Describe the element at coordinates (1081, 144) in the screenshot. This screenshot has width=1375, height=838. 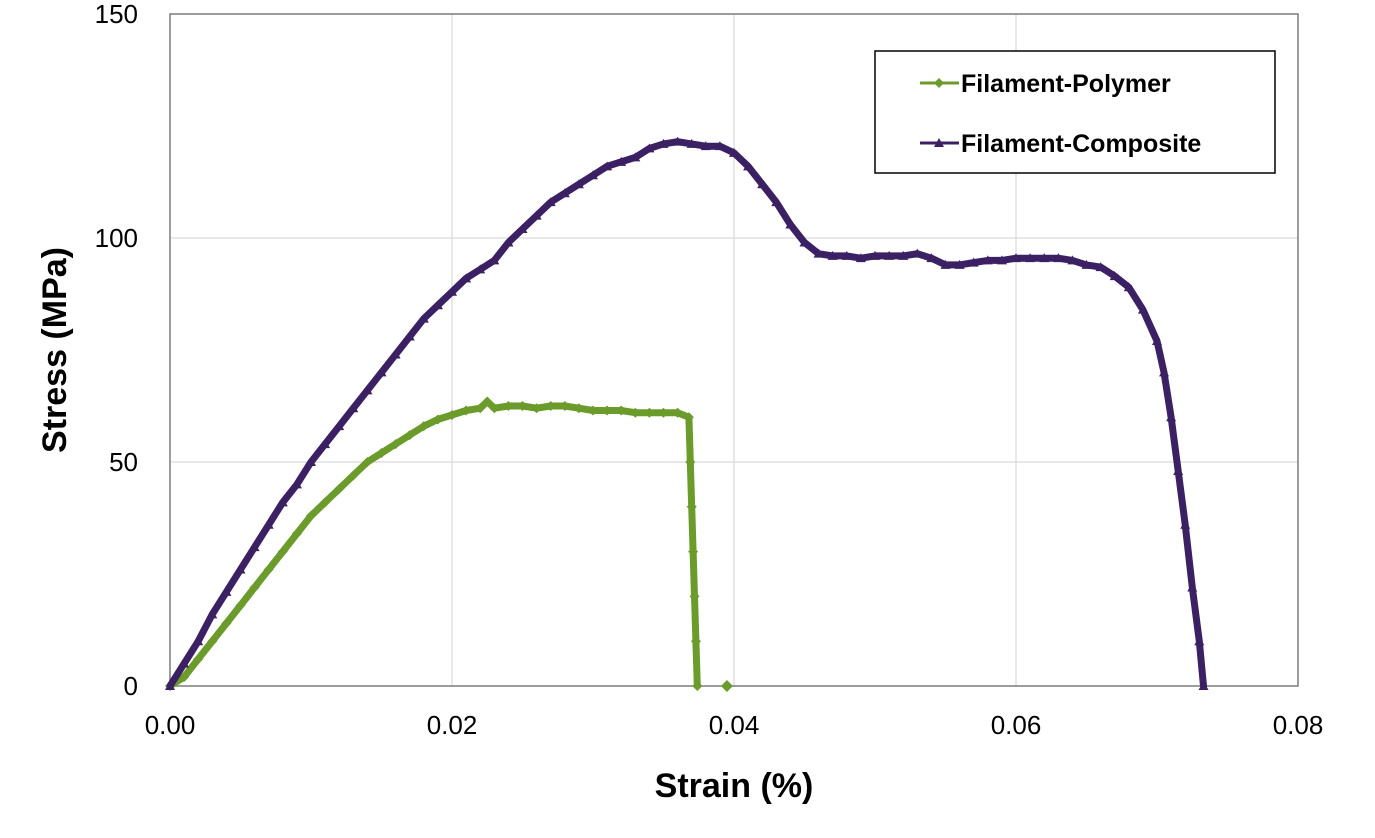
I see `legend-label: Filament-Composite` at that location.